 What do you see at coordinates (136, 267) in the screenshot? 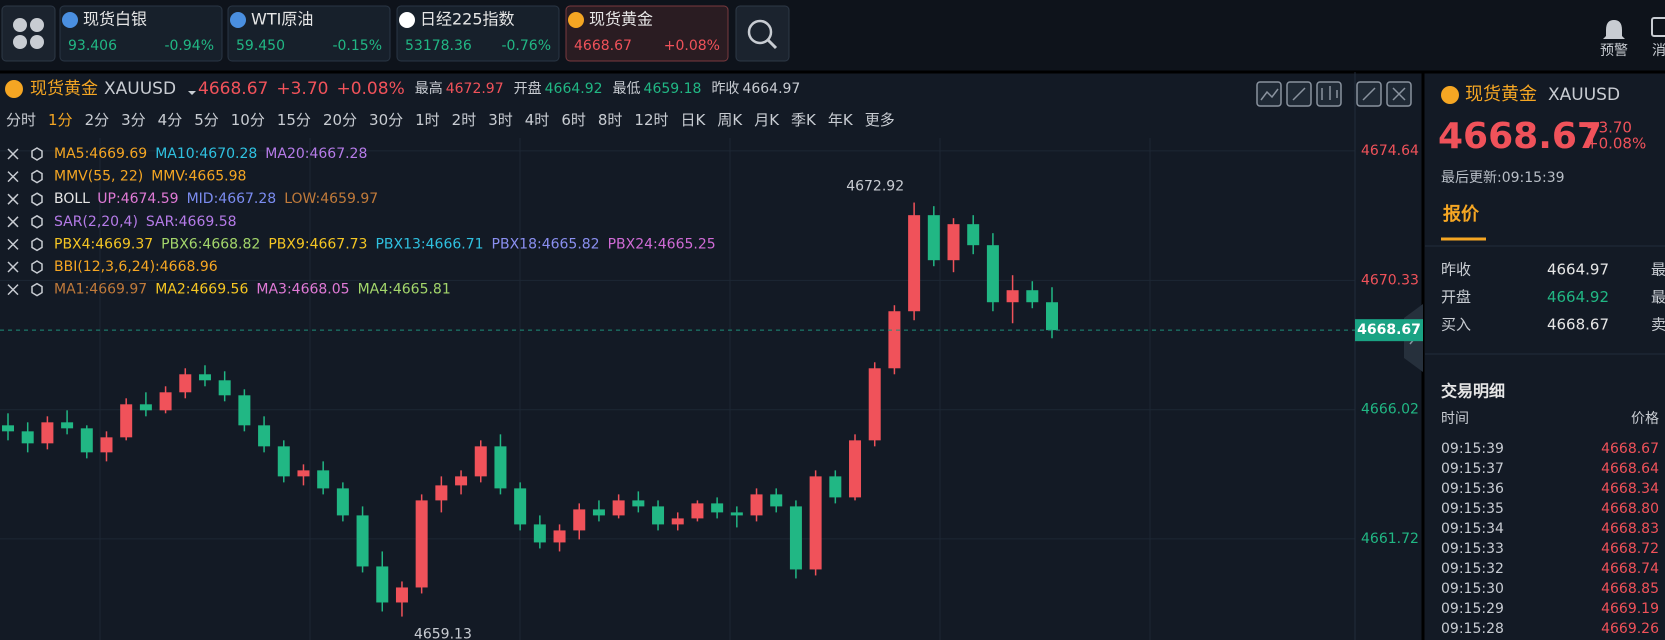
I see `indicator-value: BBI(12,3,6,24):4668.96` at bounding box center [136, 267].